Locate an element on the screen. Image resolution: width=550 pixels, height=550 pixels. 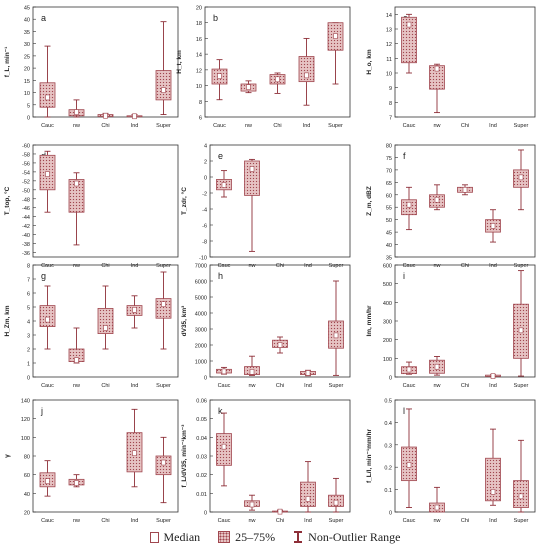
legend-range: Non-Outlier Range is located at coordinates (346, 537).